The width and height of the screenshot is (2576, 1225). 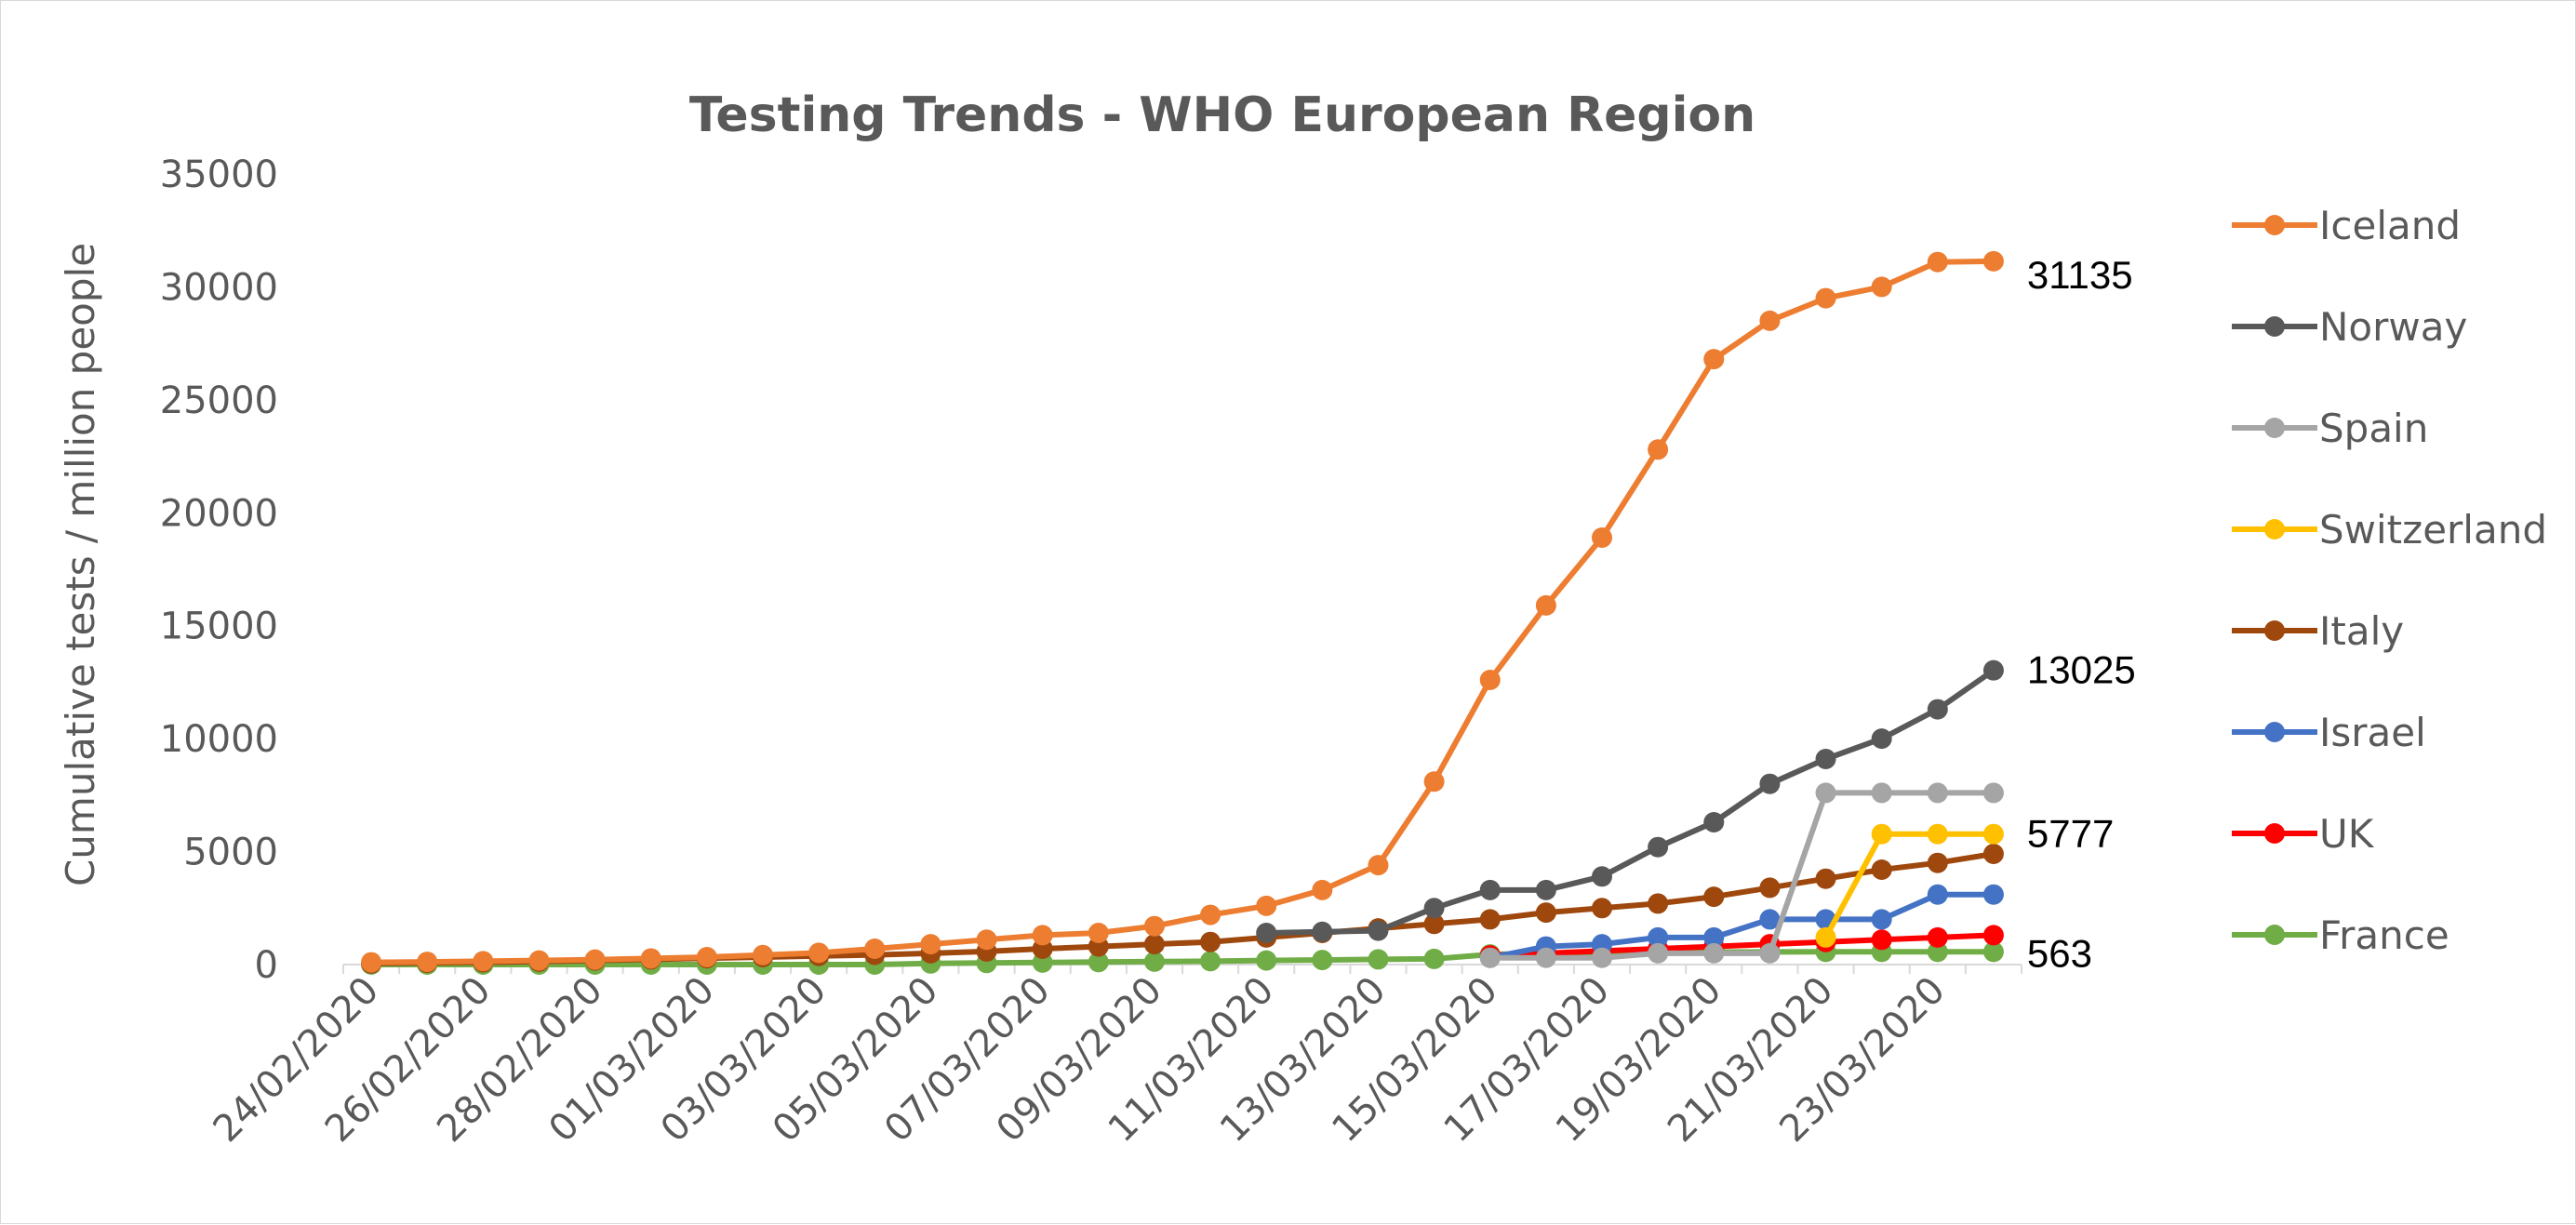 I want to click on y-tick-label: 15000, so click(x=219, y=627).